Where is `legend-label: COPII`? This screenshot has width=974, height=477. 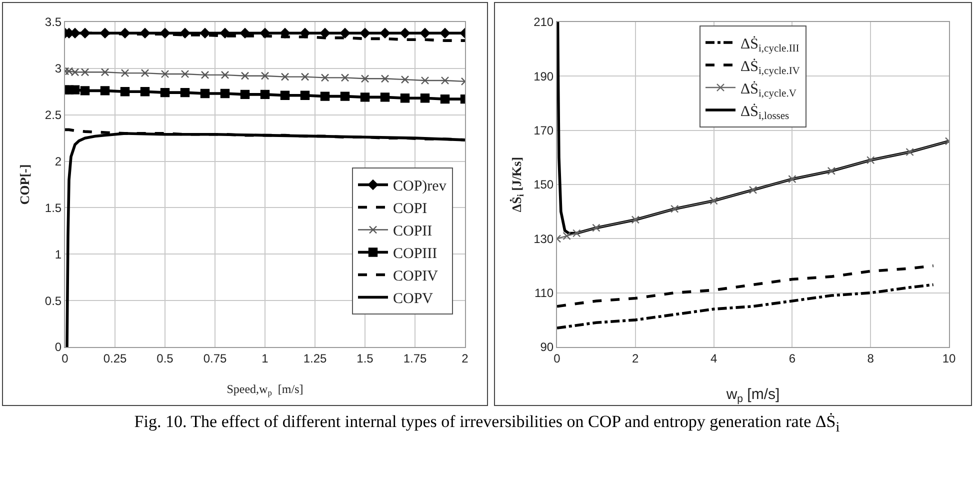 legend-label: COPII is located at coordinates (412, 232).